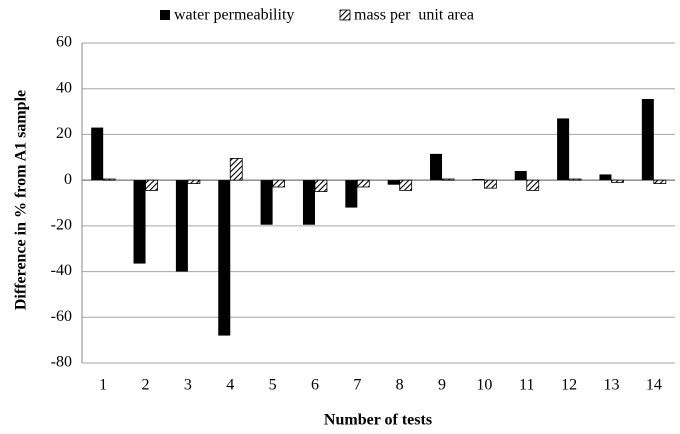 This screenshot has width=680, height=434. I want to click on x-tick-label: 14, so click(654, 385).